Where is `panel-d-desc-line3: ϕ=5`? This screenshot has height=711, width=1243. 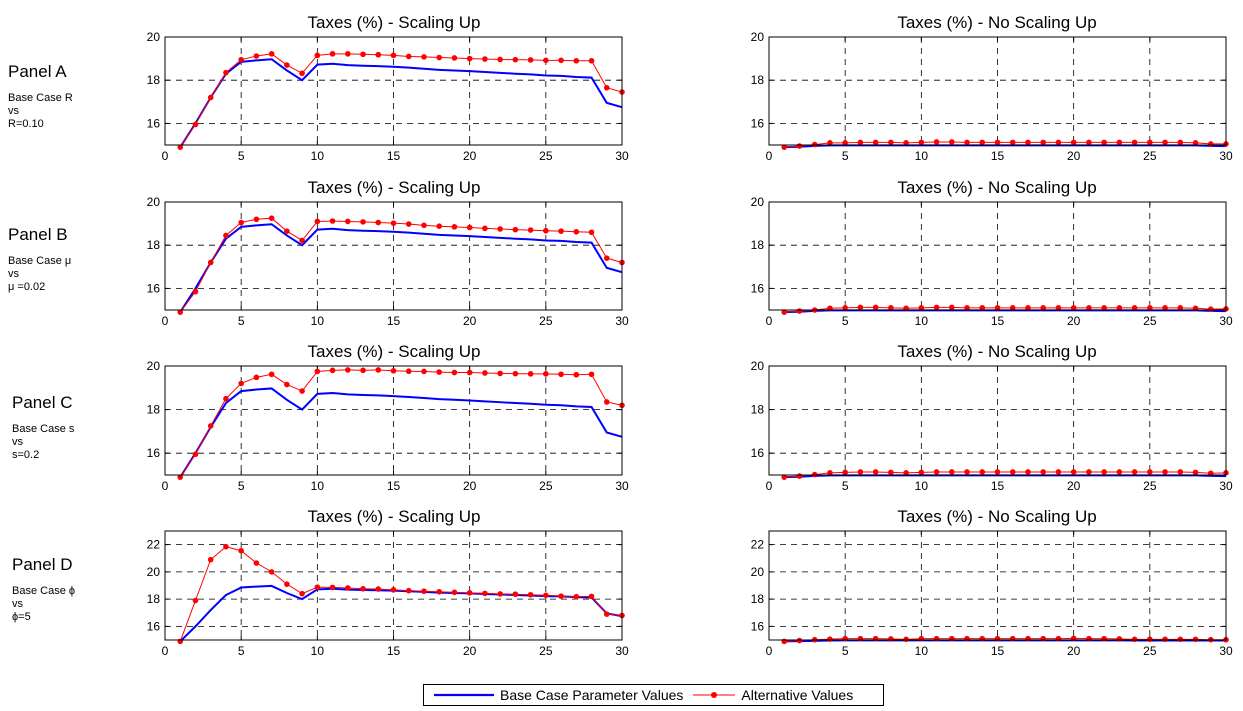
panel-d-desc-line3: ϕ=5 is located at coordinates (21, 617).